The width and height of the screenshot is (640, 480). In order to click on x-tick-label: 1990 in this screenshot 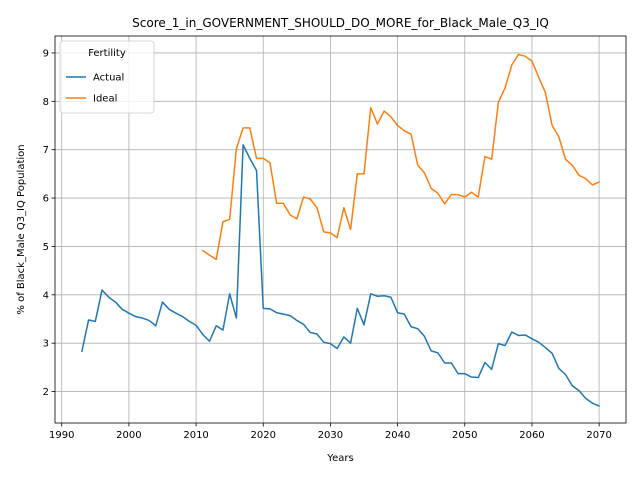, I will do `click(61, 435)`.